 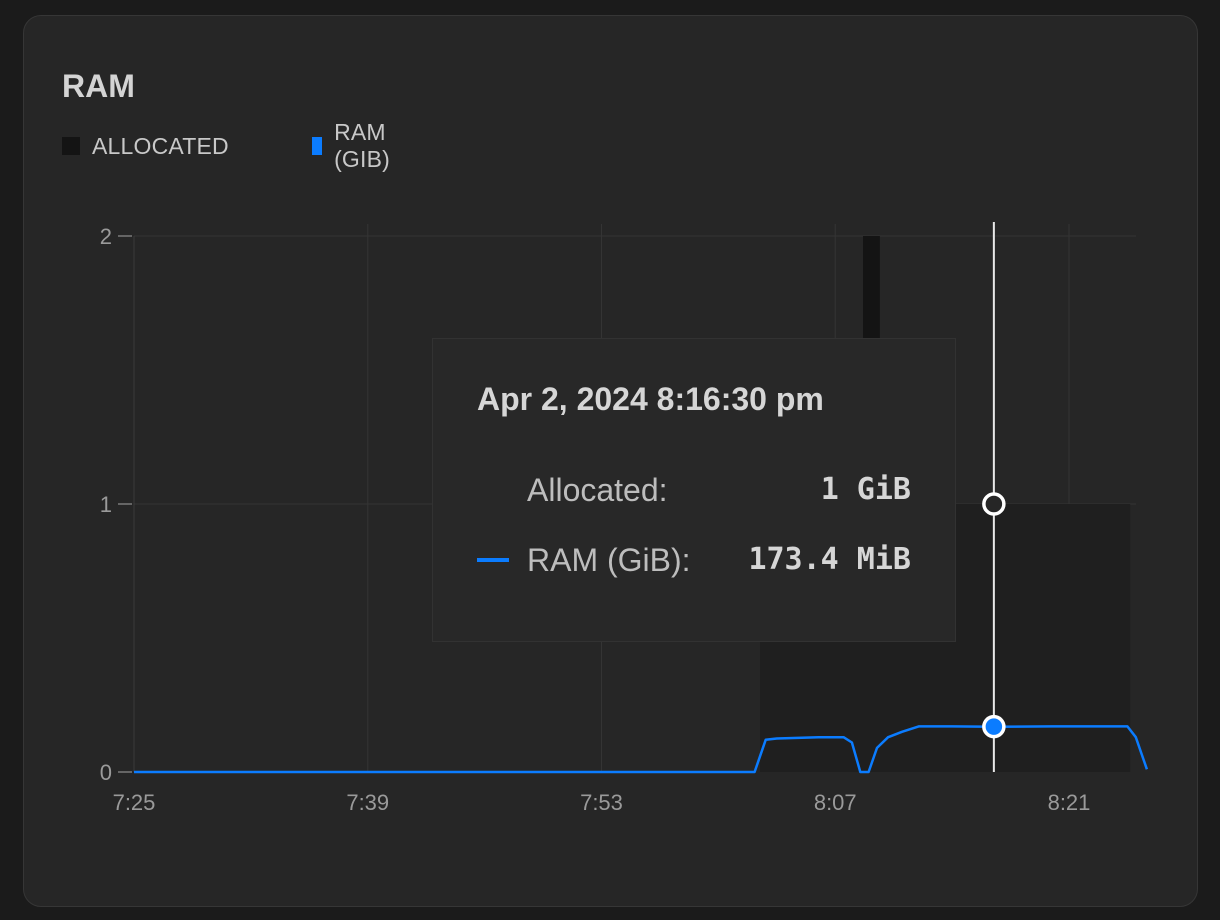 What do you see at coordinates (865, 489) in the screenshot?
I see `tooltip-value-allocated: 1 GiB` at bounding box center [865, 489].